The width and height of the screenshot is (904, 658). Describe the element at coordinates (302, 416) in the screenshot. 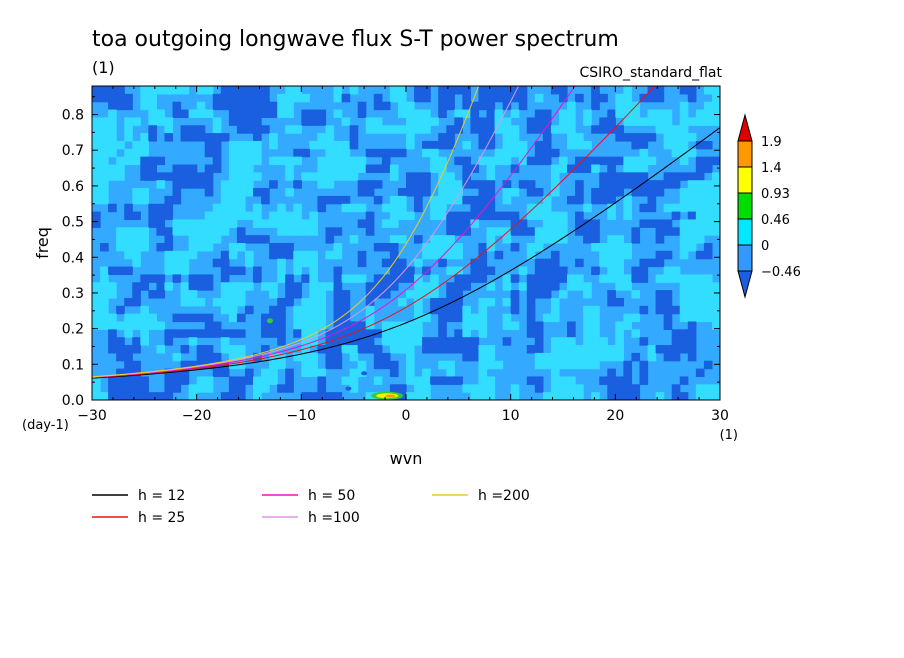

I see `x-tick-label: −10` at that location.